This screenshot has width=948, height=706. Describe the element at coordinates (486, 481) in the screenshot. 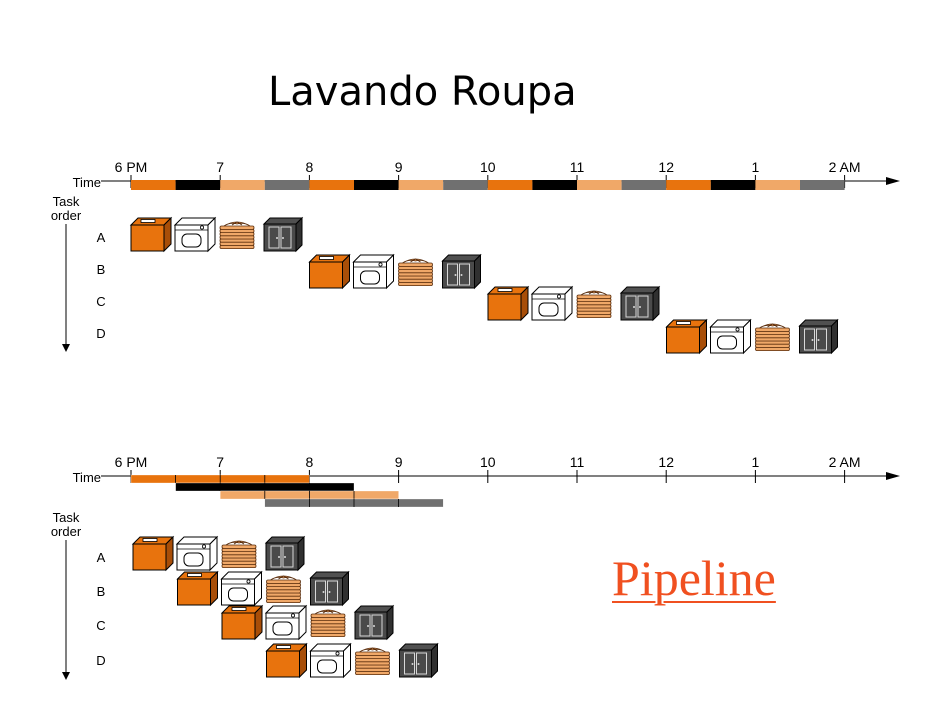

I see `pipeline-timeline: Time 6 PM 7 8 9 10 11 12 1 2 AM` at that location.